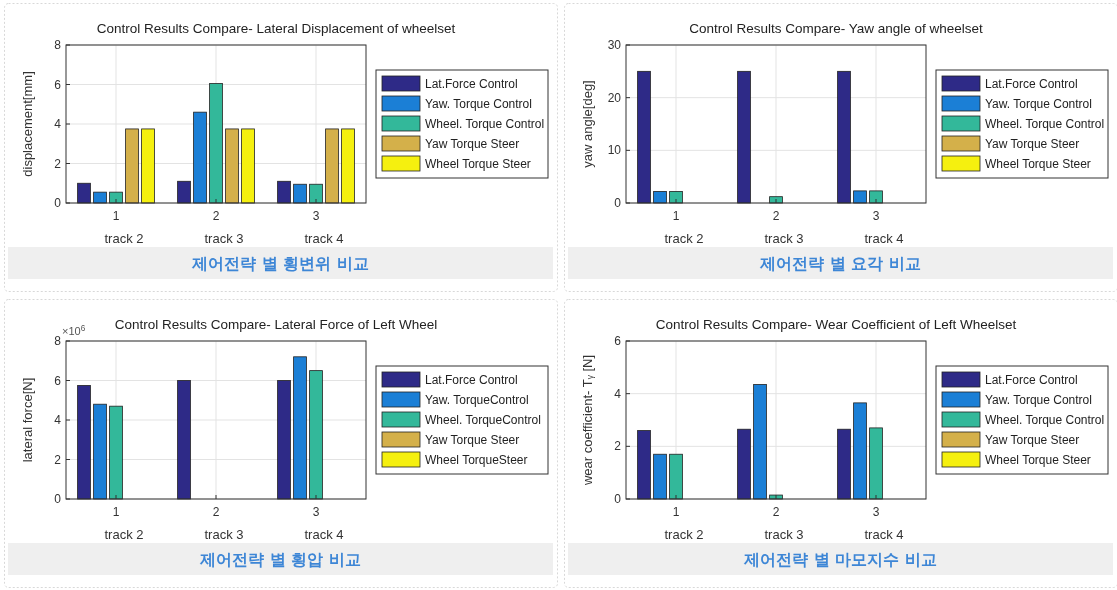 The width and height of the screenshot is (1117, 590). What do you see at coordinates (614, 150) in the screenshot?
I see `y-tick-label: 10` at bounding box center [614, 150].